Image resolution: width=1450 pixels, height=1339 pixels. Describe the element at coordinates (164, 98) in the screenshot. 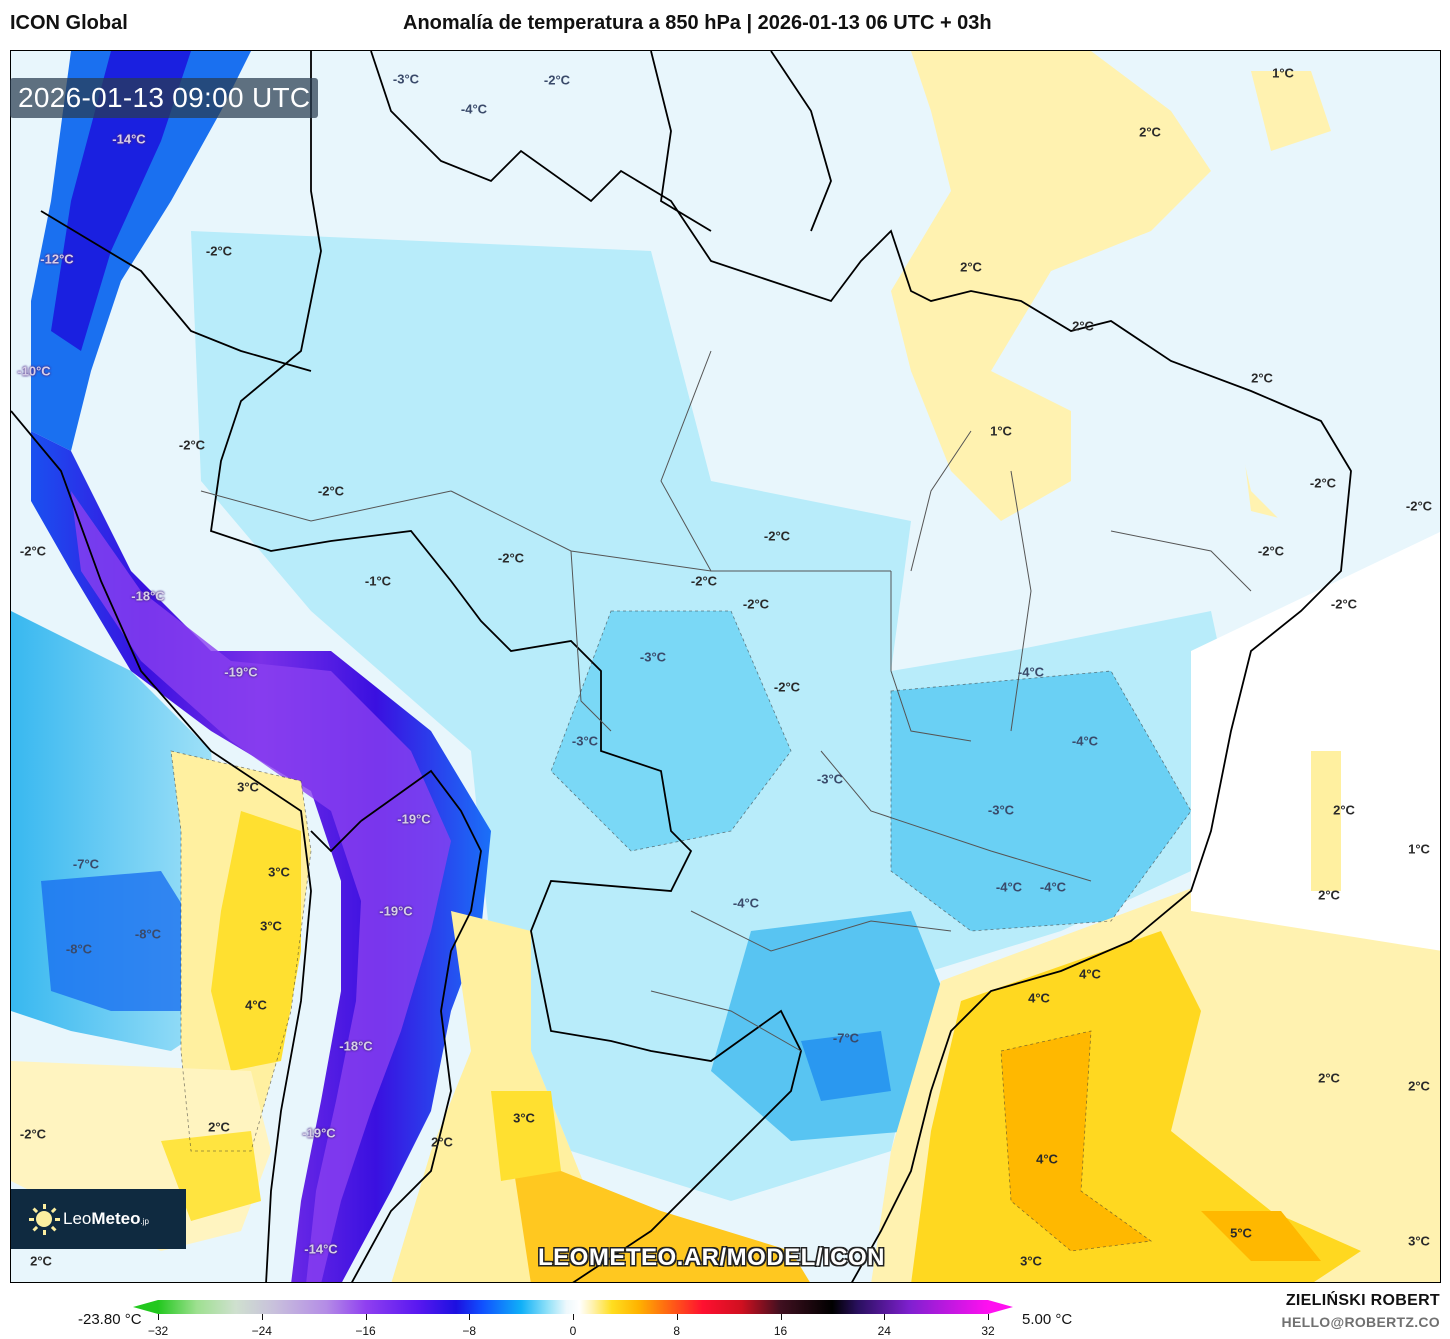

I see `valid-time-badge: 2026-01-13 09:00 UTC` at that location.